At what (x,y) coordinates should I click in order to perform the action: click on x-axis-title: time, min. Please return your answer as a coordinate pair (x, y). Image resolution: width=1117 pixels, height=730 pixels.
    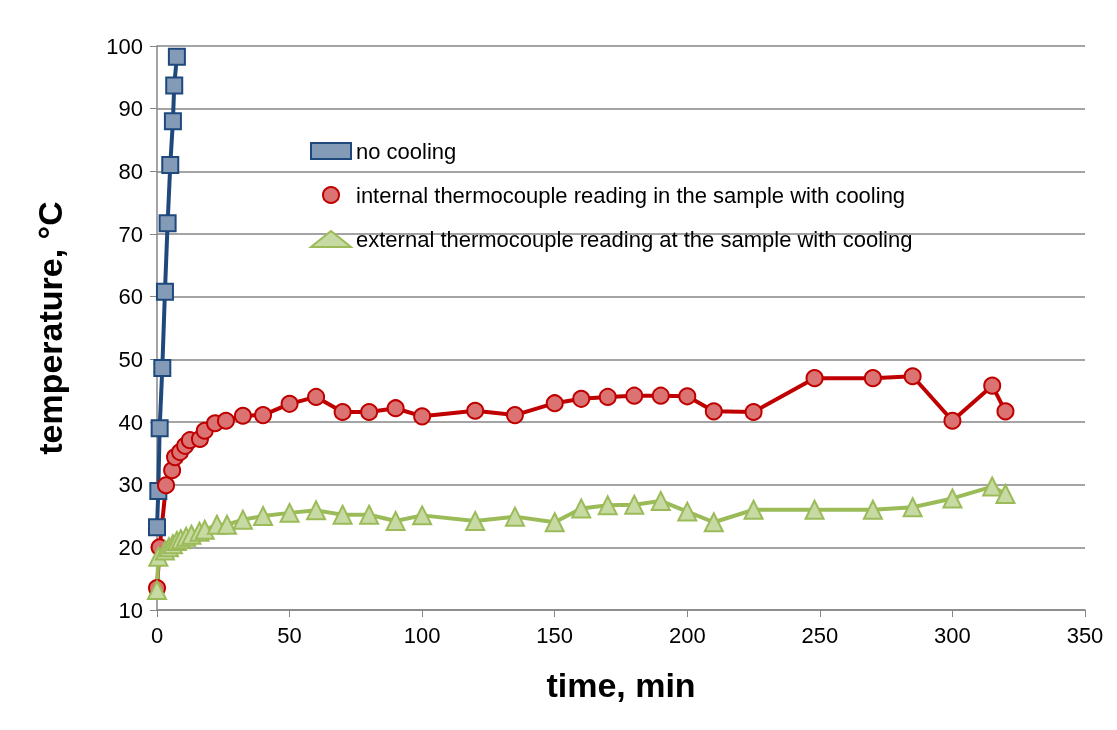
    Looking at the image, I should click on (621, 685).